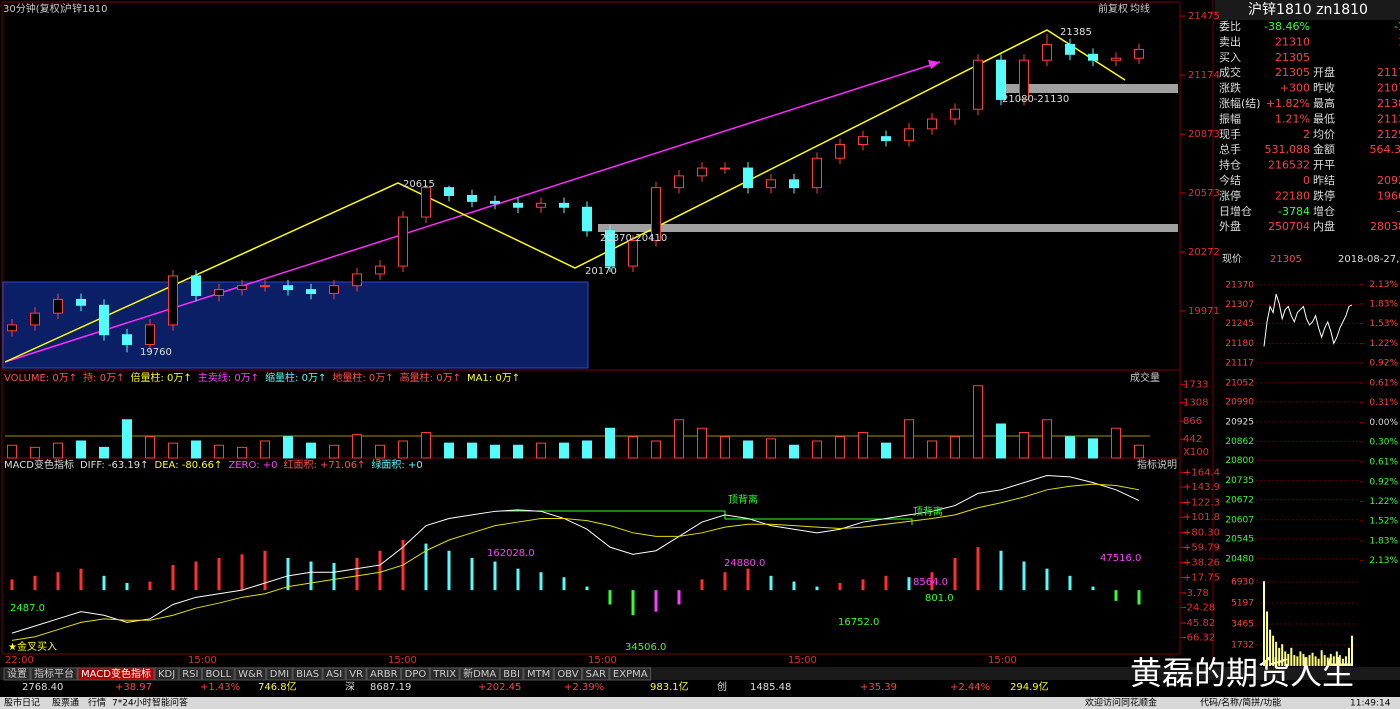 Image resolution: width=1400 pixels, height=709 pixels. What do you see at coordinates (1240, 703) in the screenshot?
I see `taskbar-item: 代码/名称/简拼/功能` at bounding box center [1240, 703].